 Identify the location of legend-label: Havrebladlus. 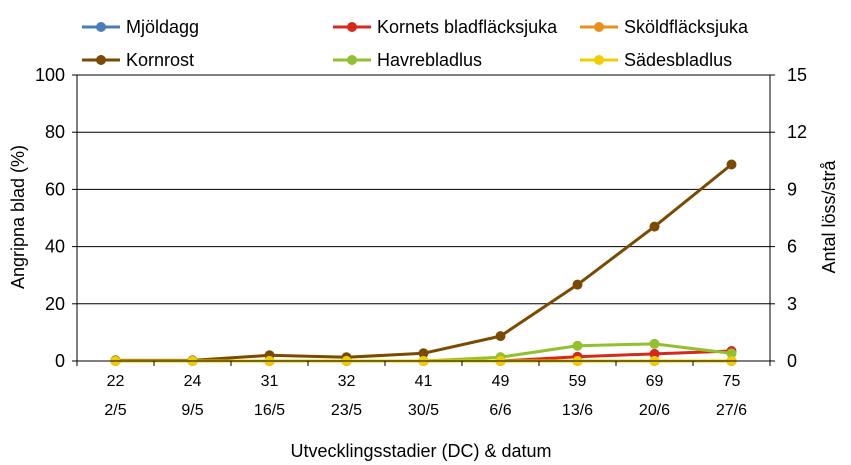
(429, 60).